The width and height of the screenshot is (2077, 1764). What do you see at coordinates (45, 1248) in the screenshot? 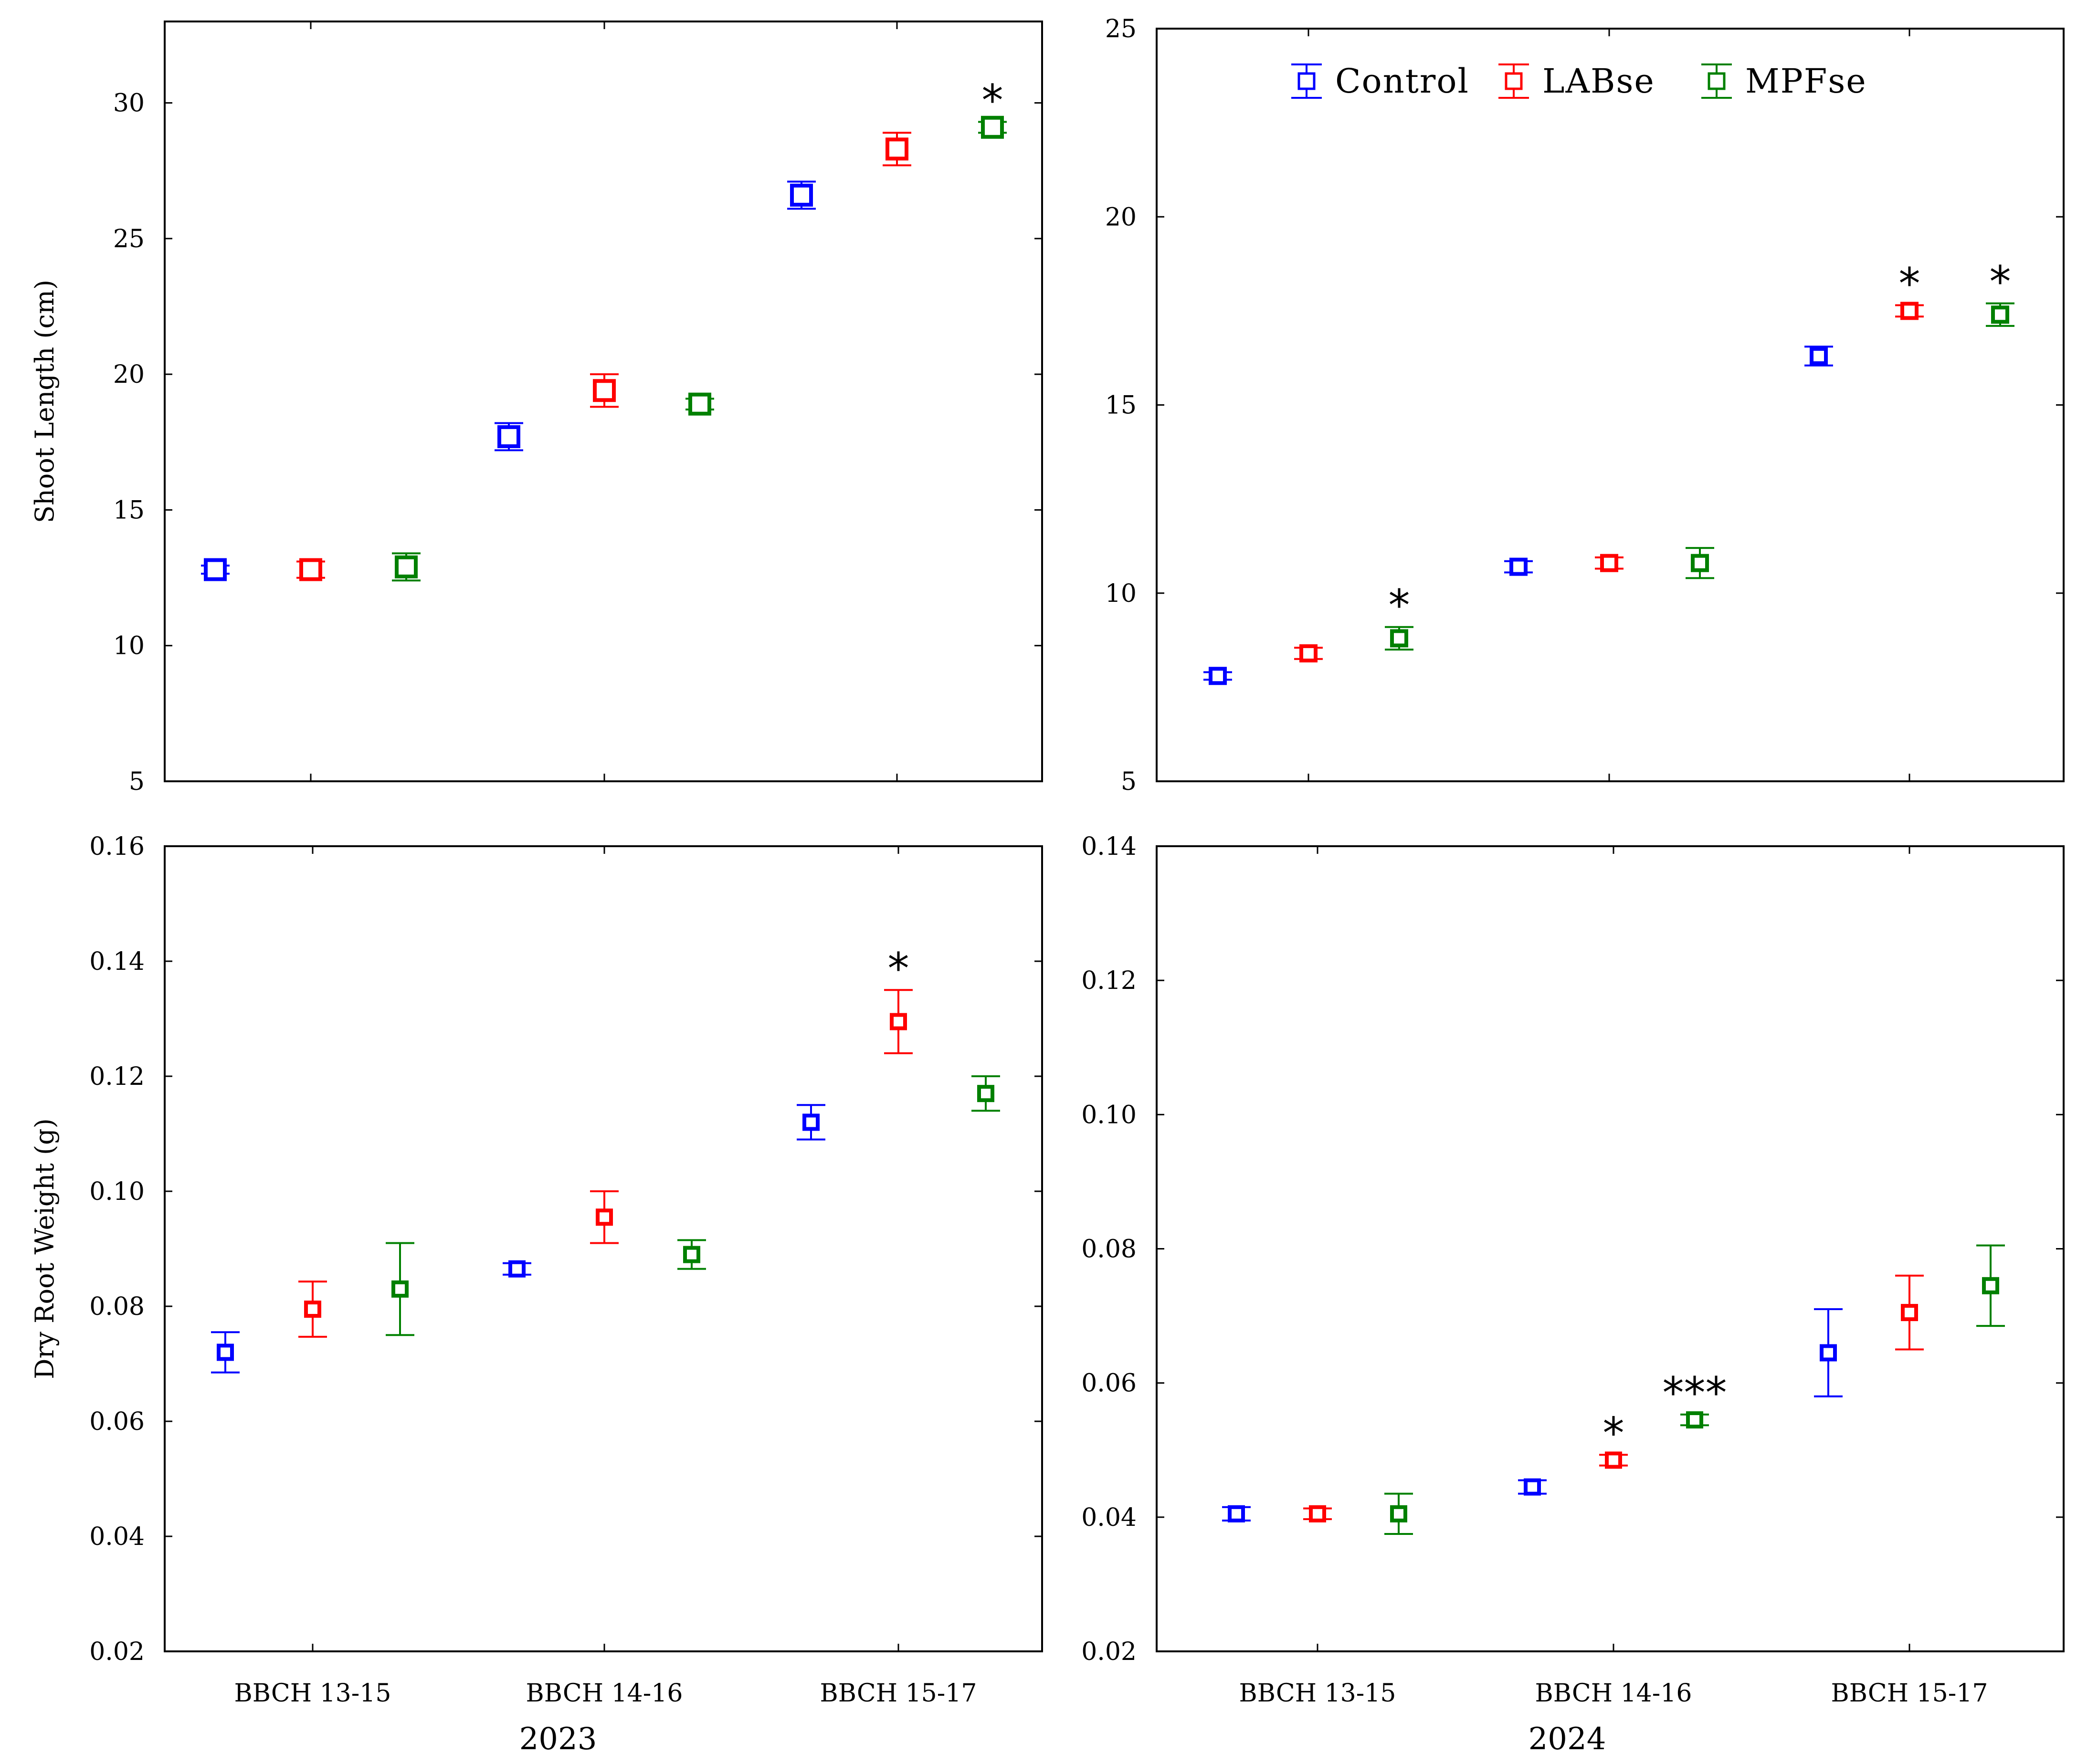
I see `y-axis-title: Dry Root Weight (g)` at bounding box center [45, 1248].